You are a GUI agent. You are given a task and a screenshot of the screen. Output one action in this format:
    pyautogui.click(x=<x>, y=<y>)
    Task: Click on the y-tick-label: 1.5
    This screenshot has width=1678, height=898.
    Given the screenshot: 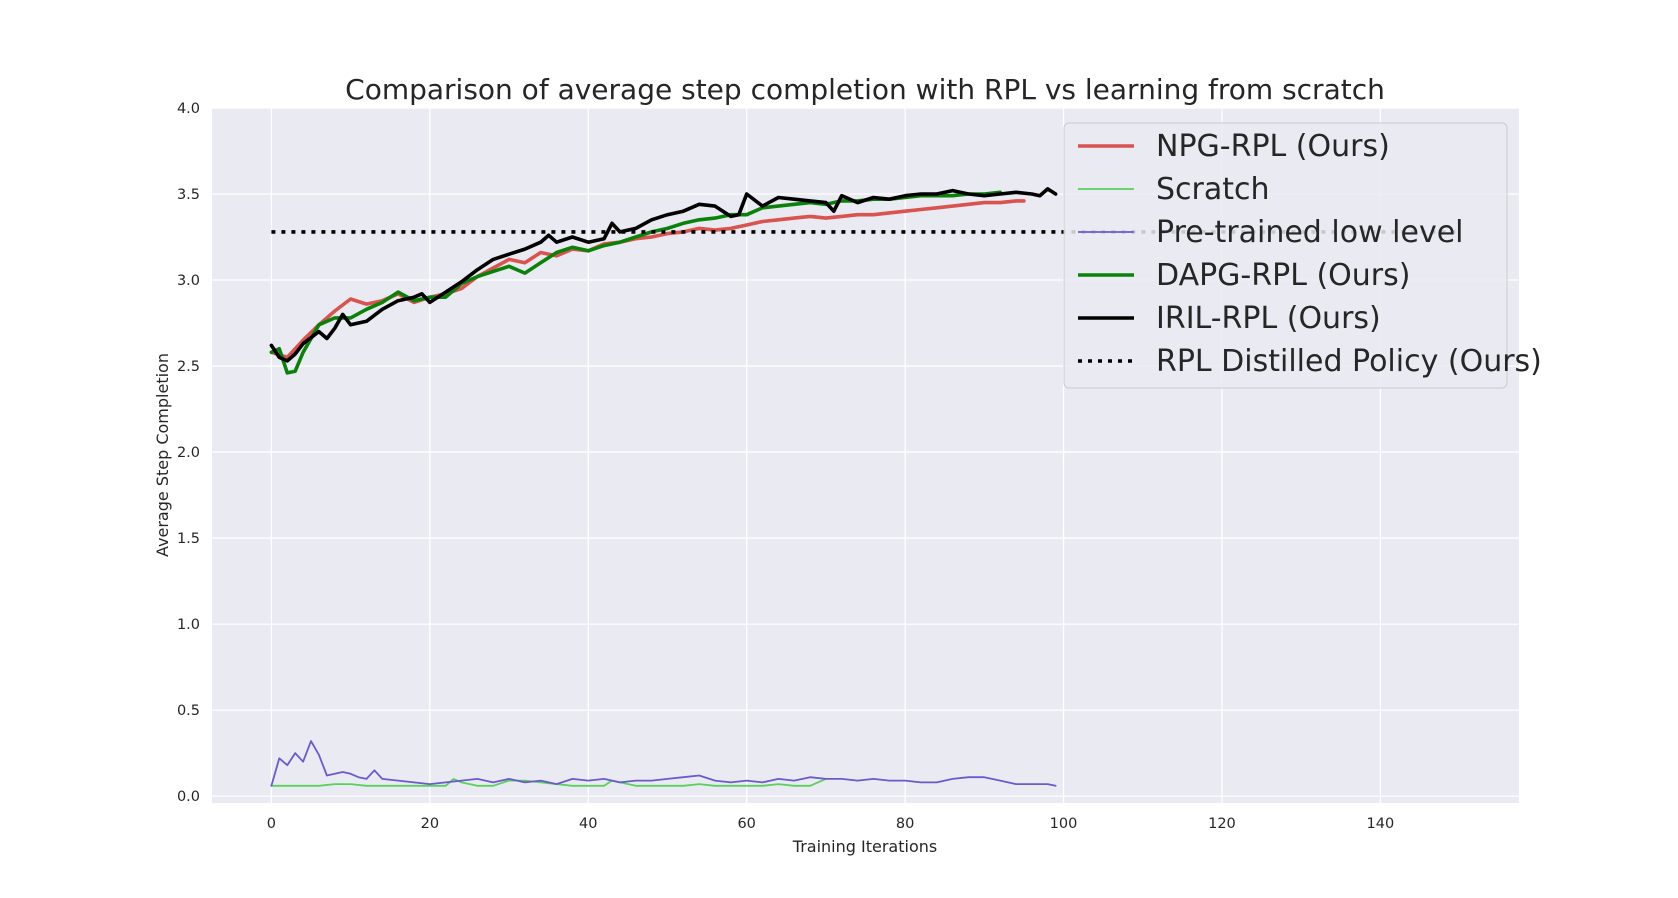 What is the action you would take?
    pyautogui.click(x=188, y=539)
    